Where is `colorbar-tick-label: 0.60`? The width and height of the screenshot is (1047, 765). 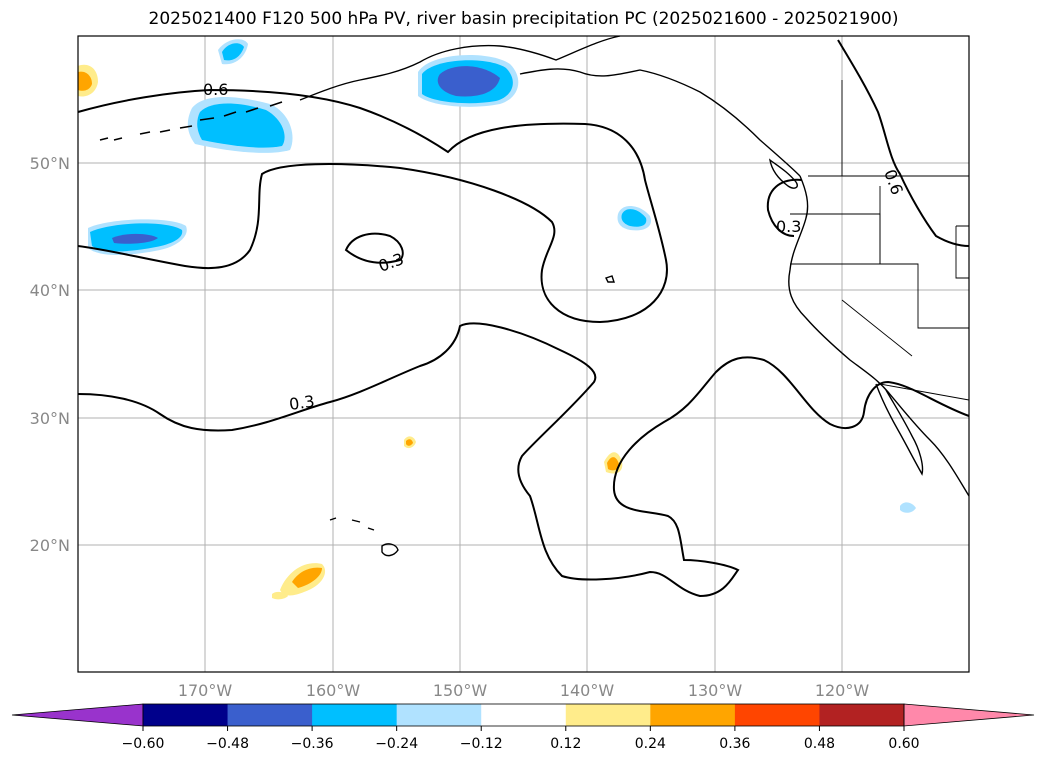
colorbar-tick-label: 0.60 is located at coordinates (903, 744).